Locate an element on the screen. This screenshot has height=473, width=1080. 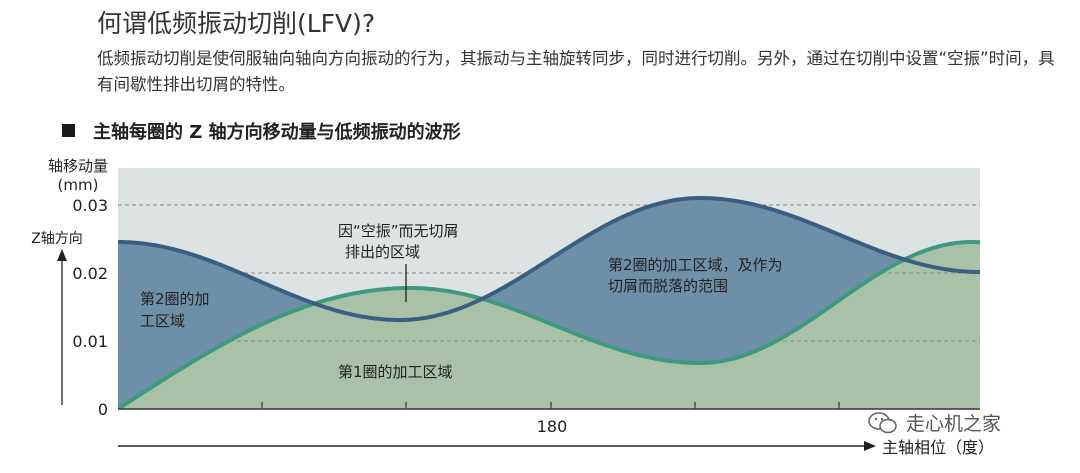
second-turn-label-line1: 第2圈的加 is located at coordinates (175, 299).